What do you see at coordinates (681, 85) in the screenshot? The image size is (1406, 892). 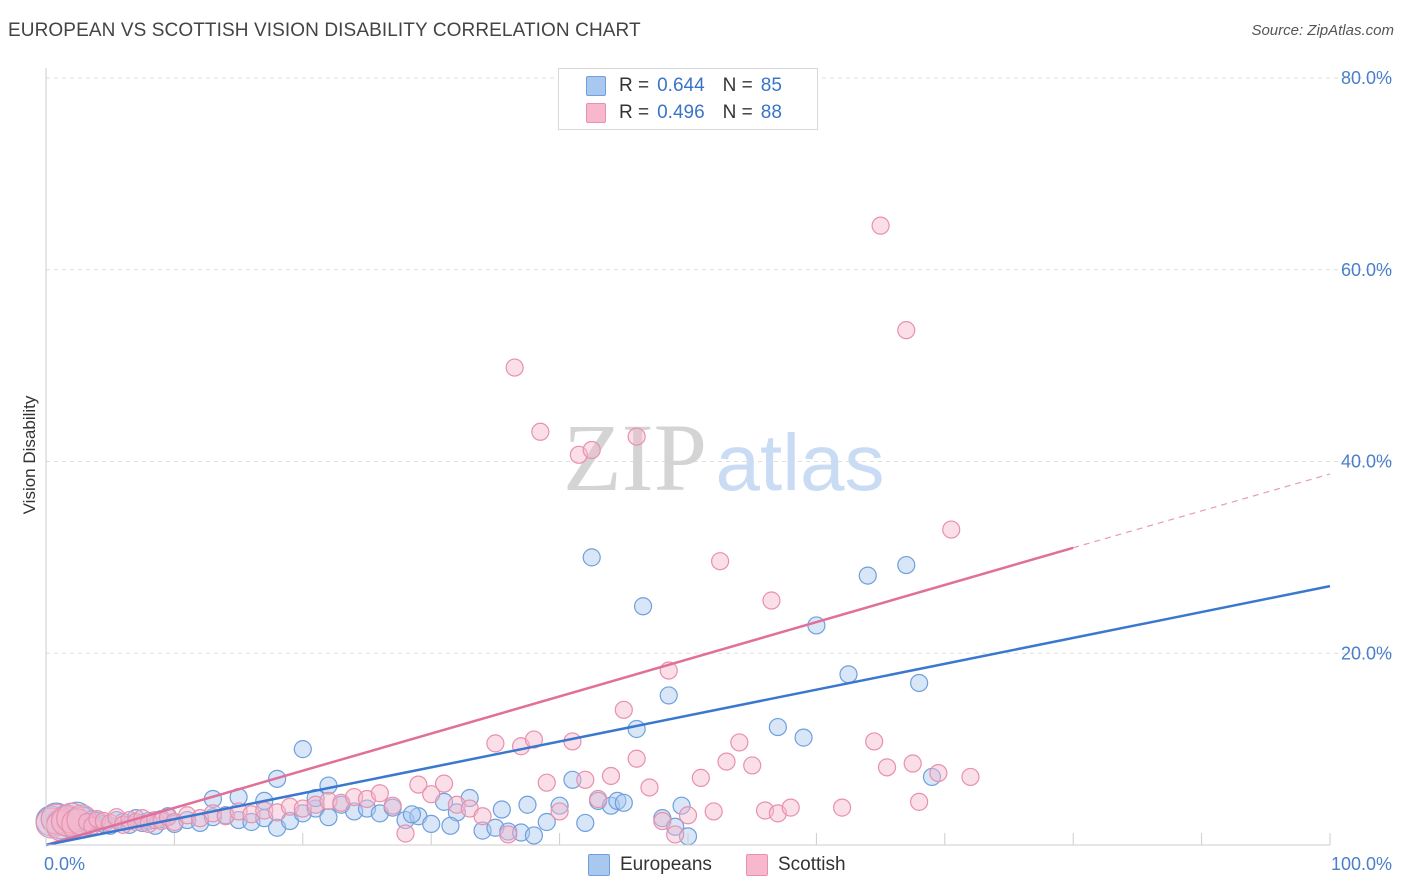 I see `legend-r-value: 0.644` at bounding box center [681, 85].